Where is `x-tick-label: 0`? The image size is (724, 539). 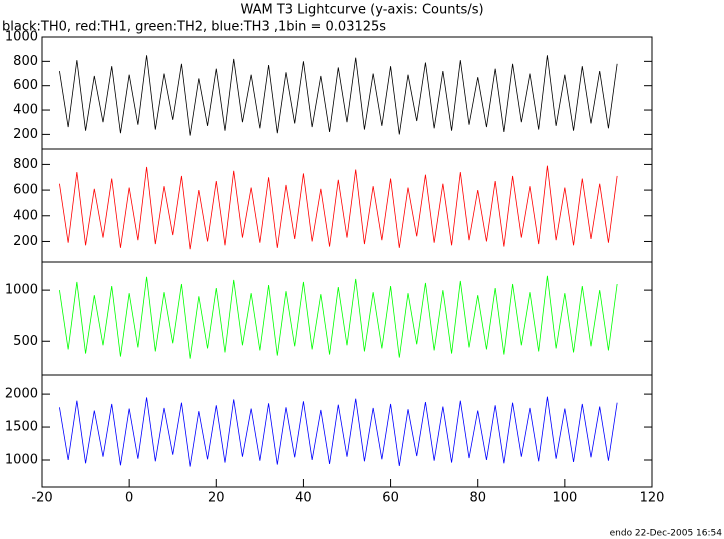
x-tick-label: 0 is located at coordinates (129, 498).